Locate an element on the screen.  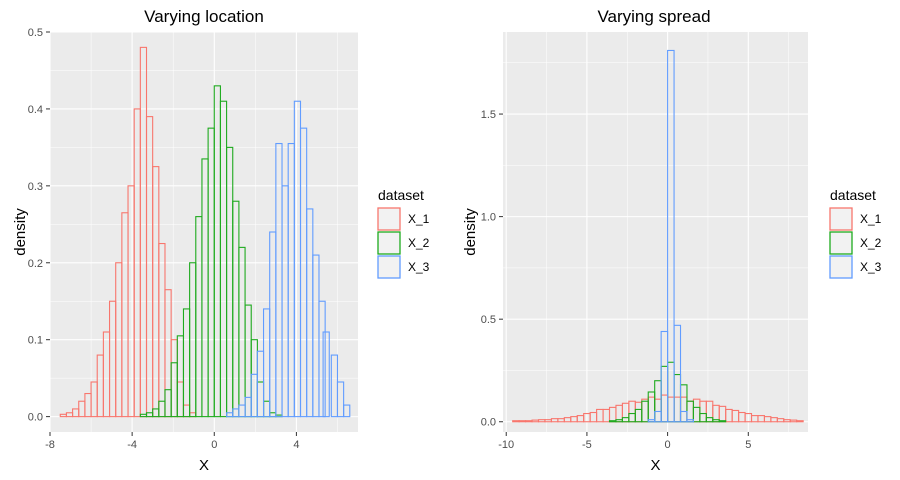
x-tick-label: -5 is located at coordinates (587, 445).